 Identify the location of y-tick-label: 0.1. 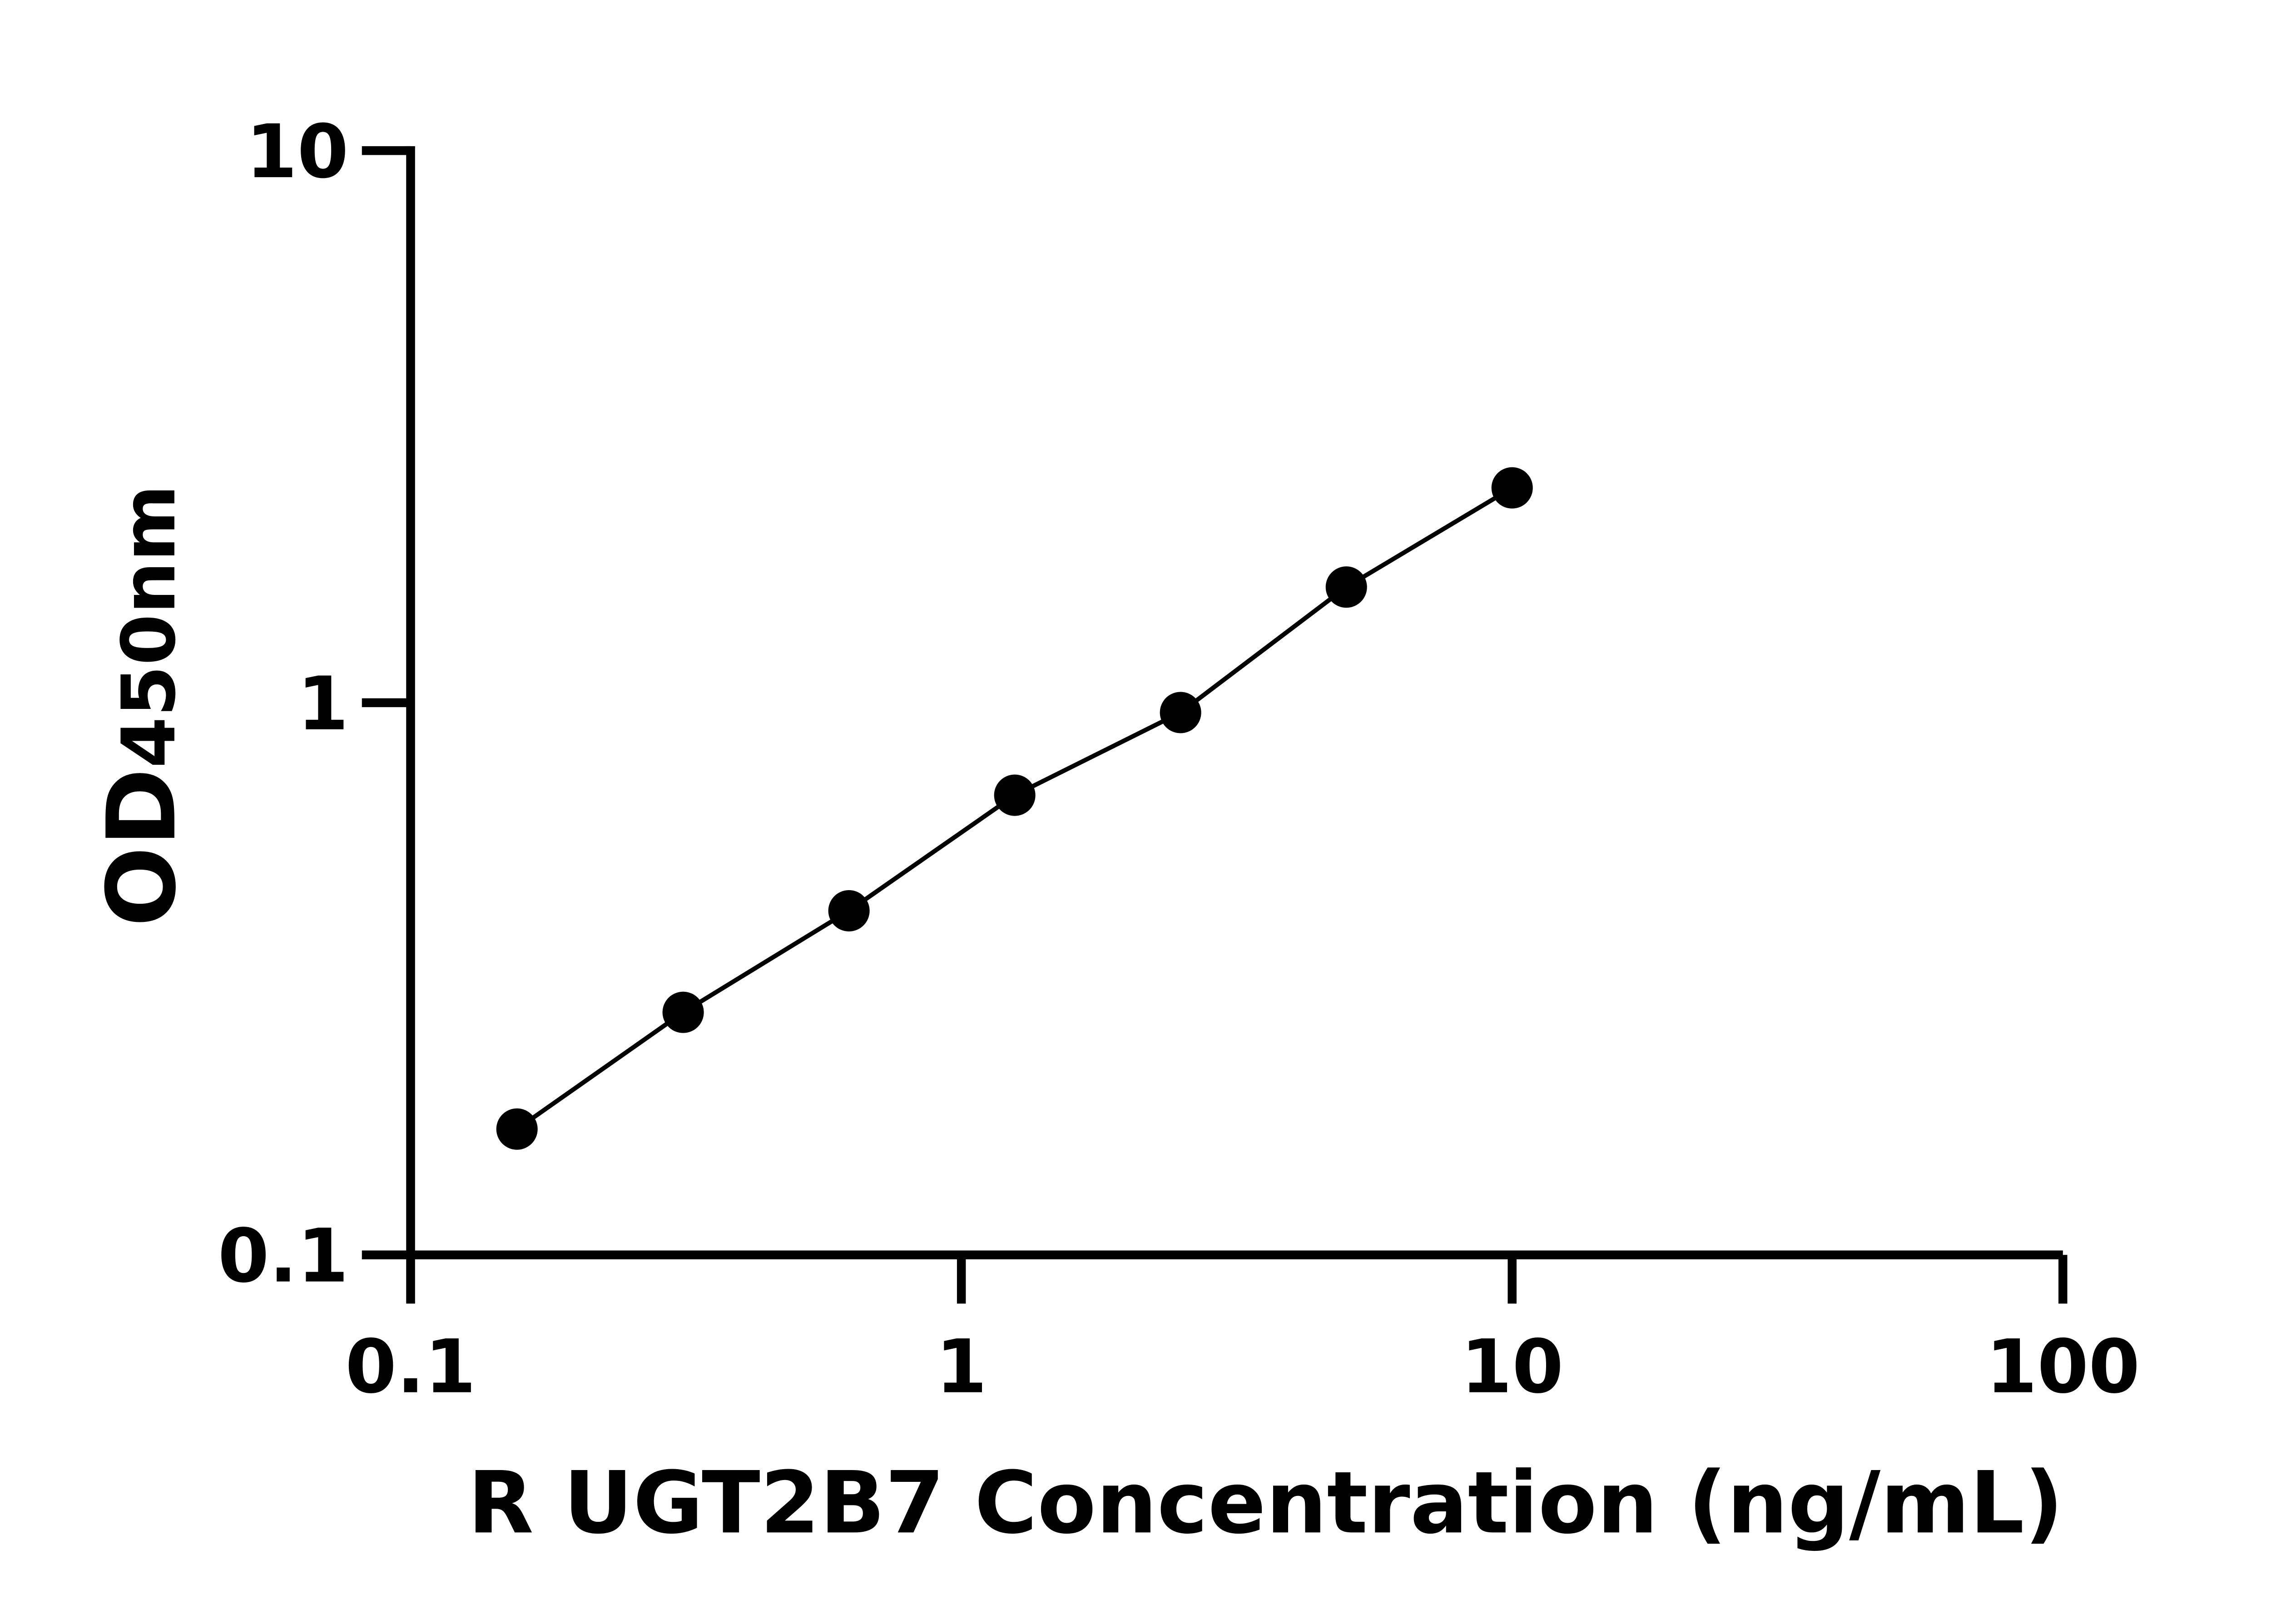
(283, 1256).